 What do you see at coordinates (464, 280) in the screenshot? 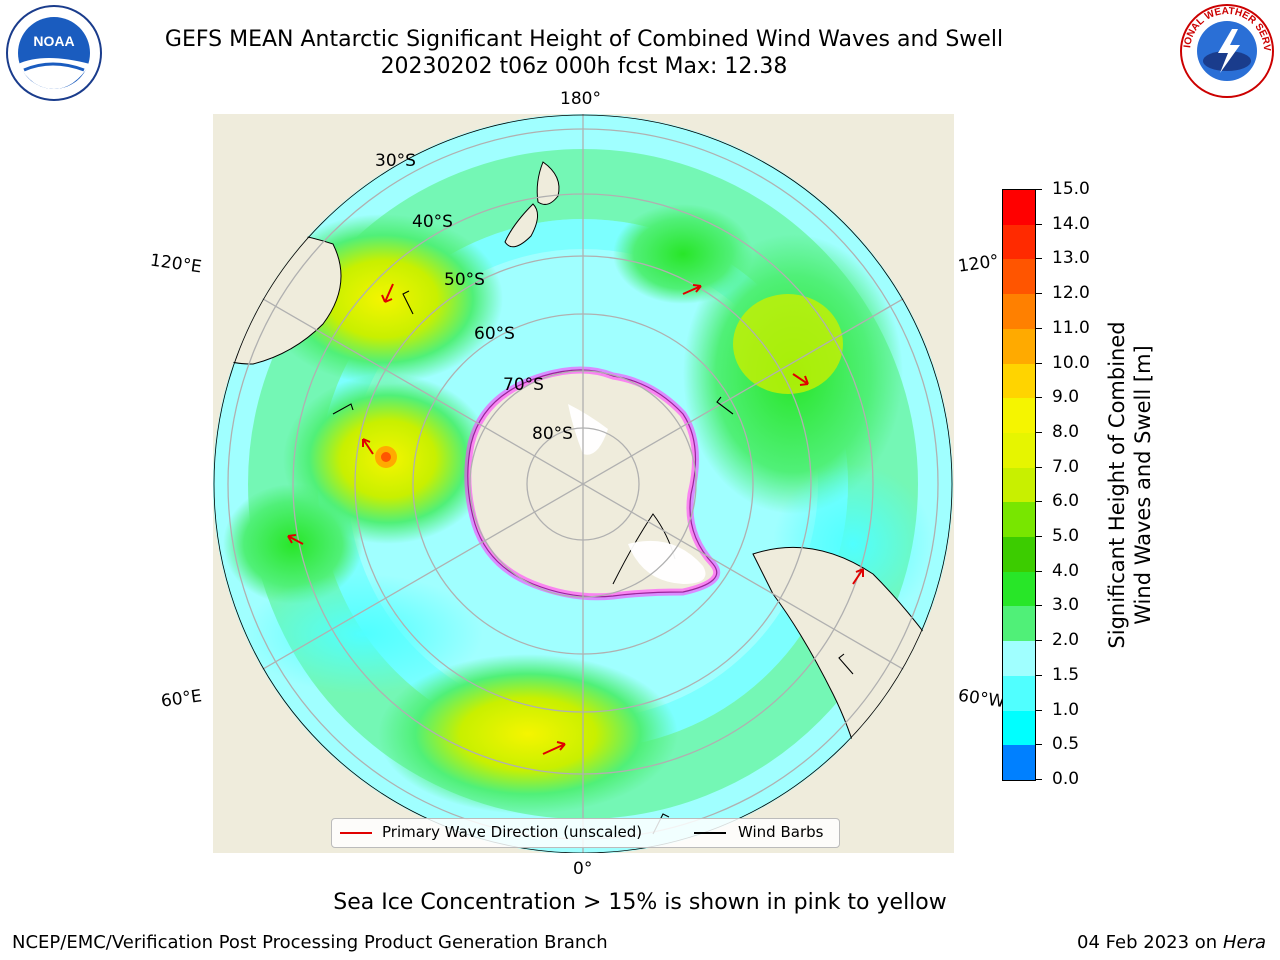
I see `lat-label-50s: 50°S` at bounding box center [464, 280].